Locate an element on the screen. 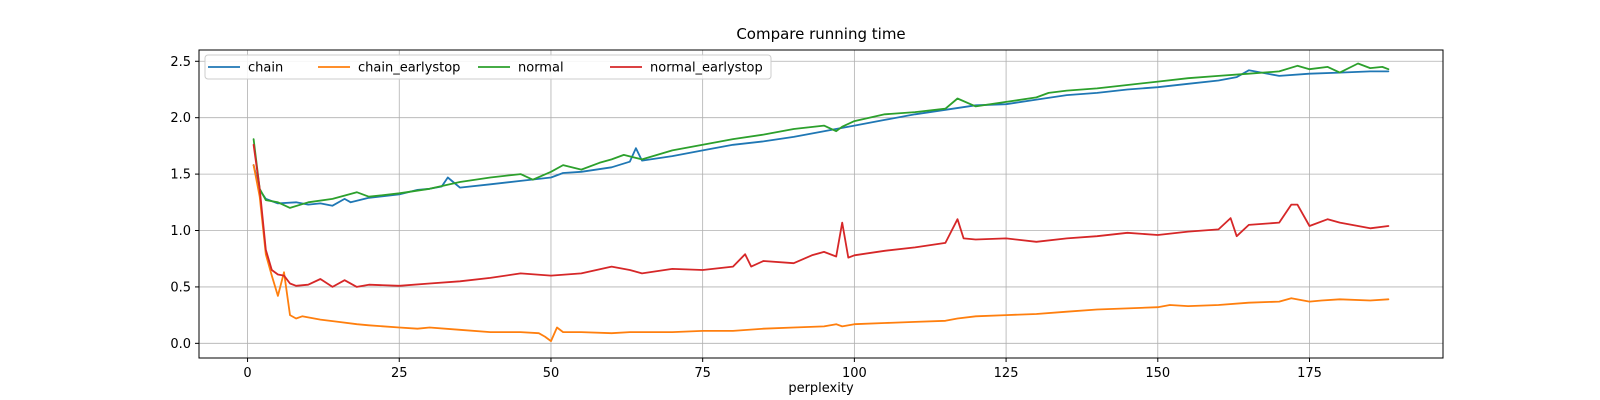 This screenshot has width=1600, height=400. chart-title: Compare running time is located at coordinates (820, 34).